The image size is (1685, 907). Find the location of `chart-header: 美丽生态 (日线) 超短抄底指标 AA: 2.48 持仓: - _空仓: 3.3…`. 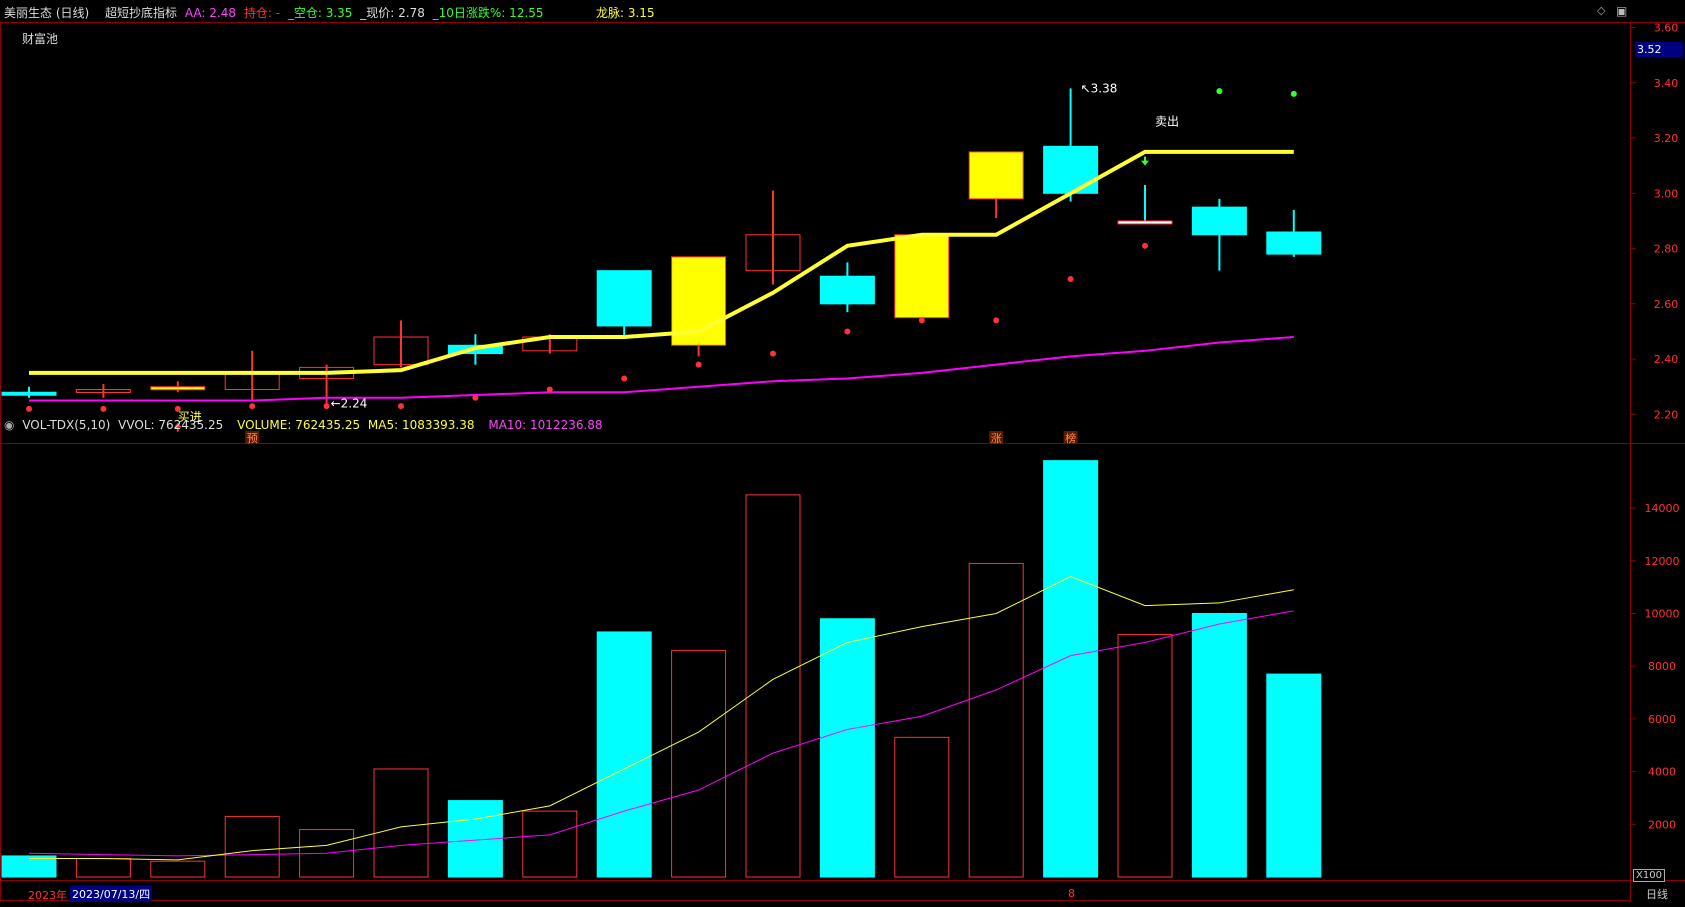

chart-header: 美丽生态 (日线) 超短抄底指标 AA: 2.48 持仓: - _空仓: 3.3… is located at coordinates (276, 12).